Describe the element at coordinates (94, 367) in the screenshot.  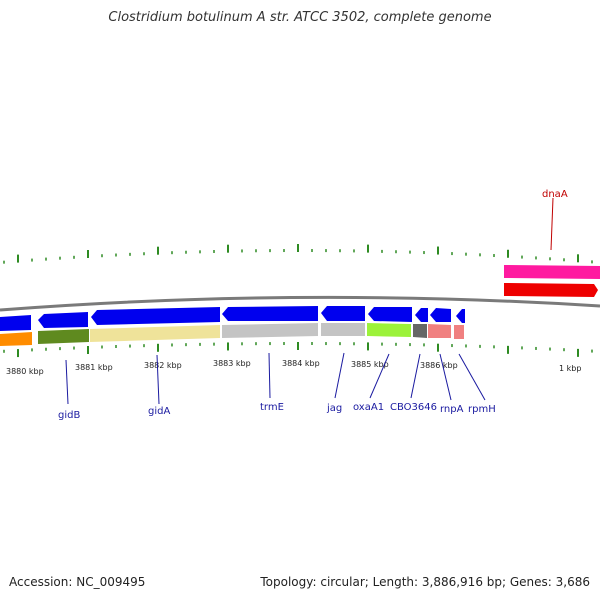
I see `kbp-label: 3881 kbp` at that location.